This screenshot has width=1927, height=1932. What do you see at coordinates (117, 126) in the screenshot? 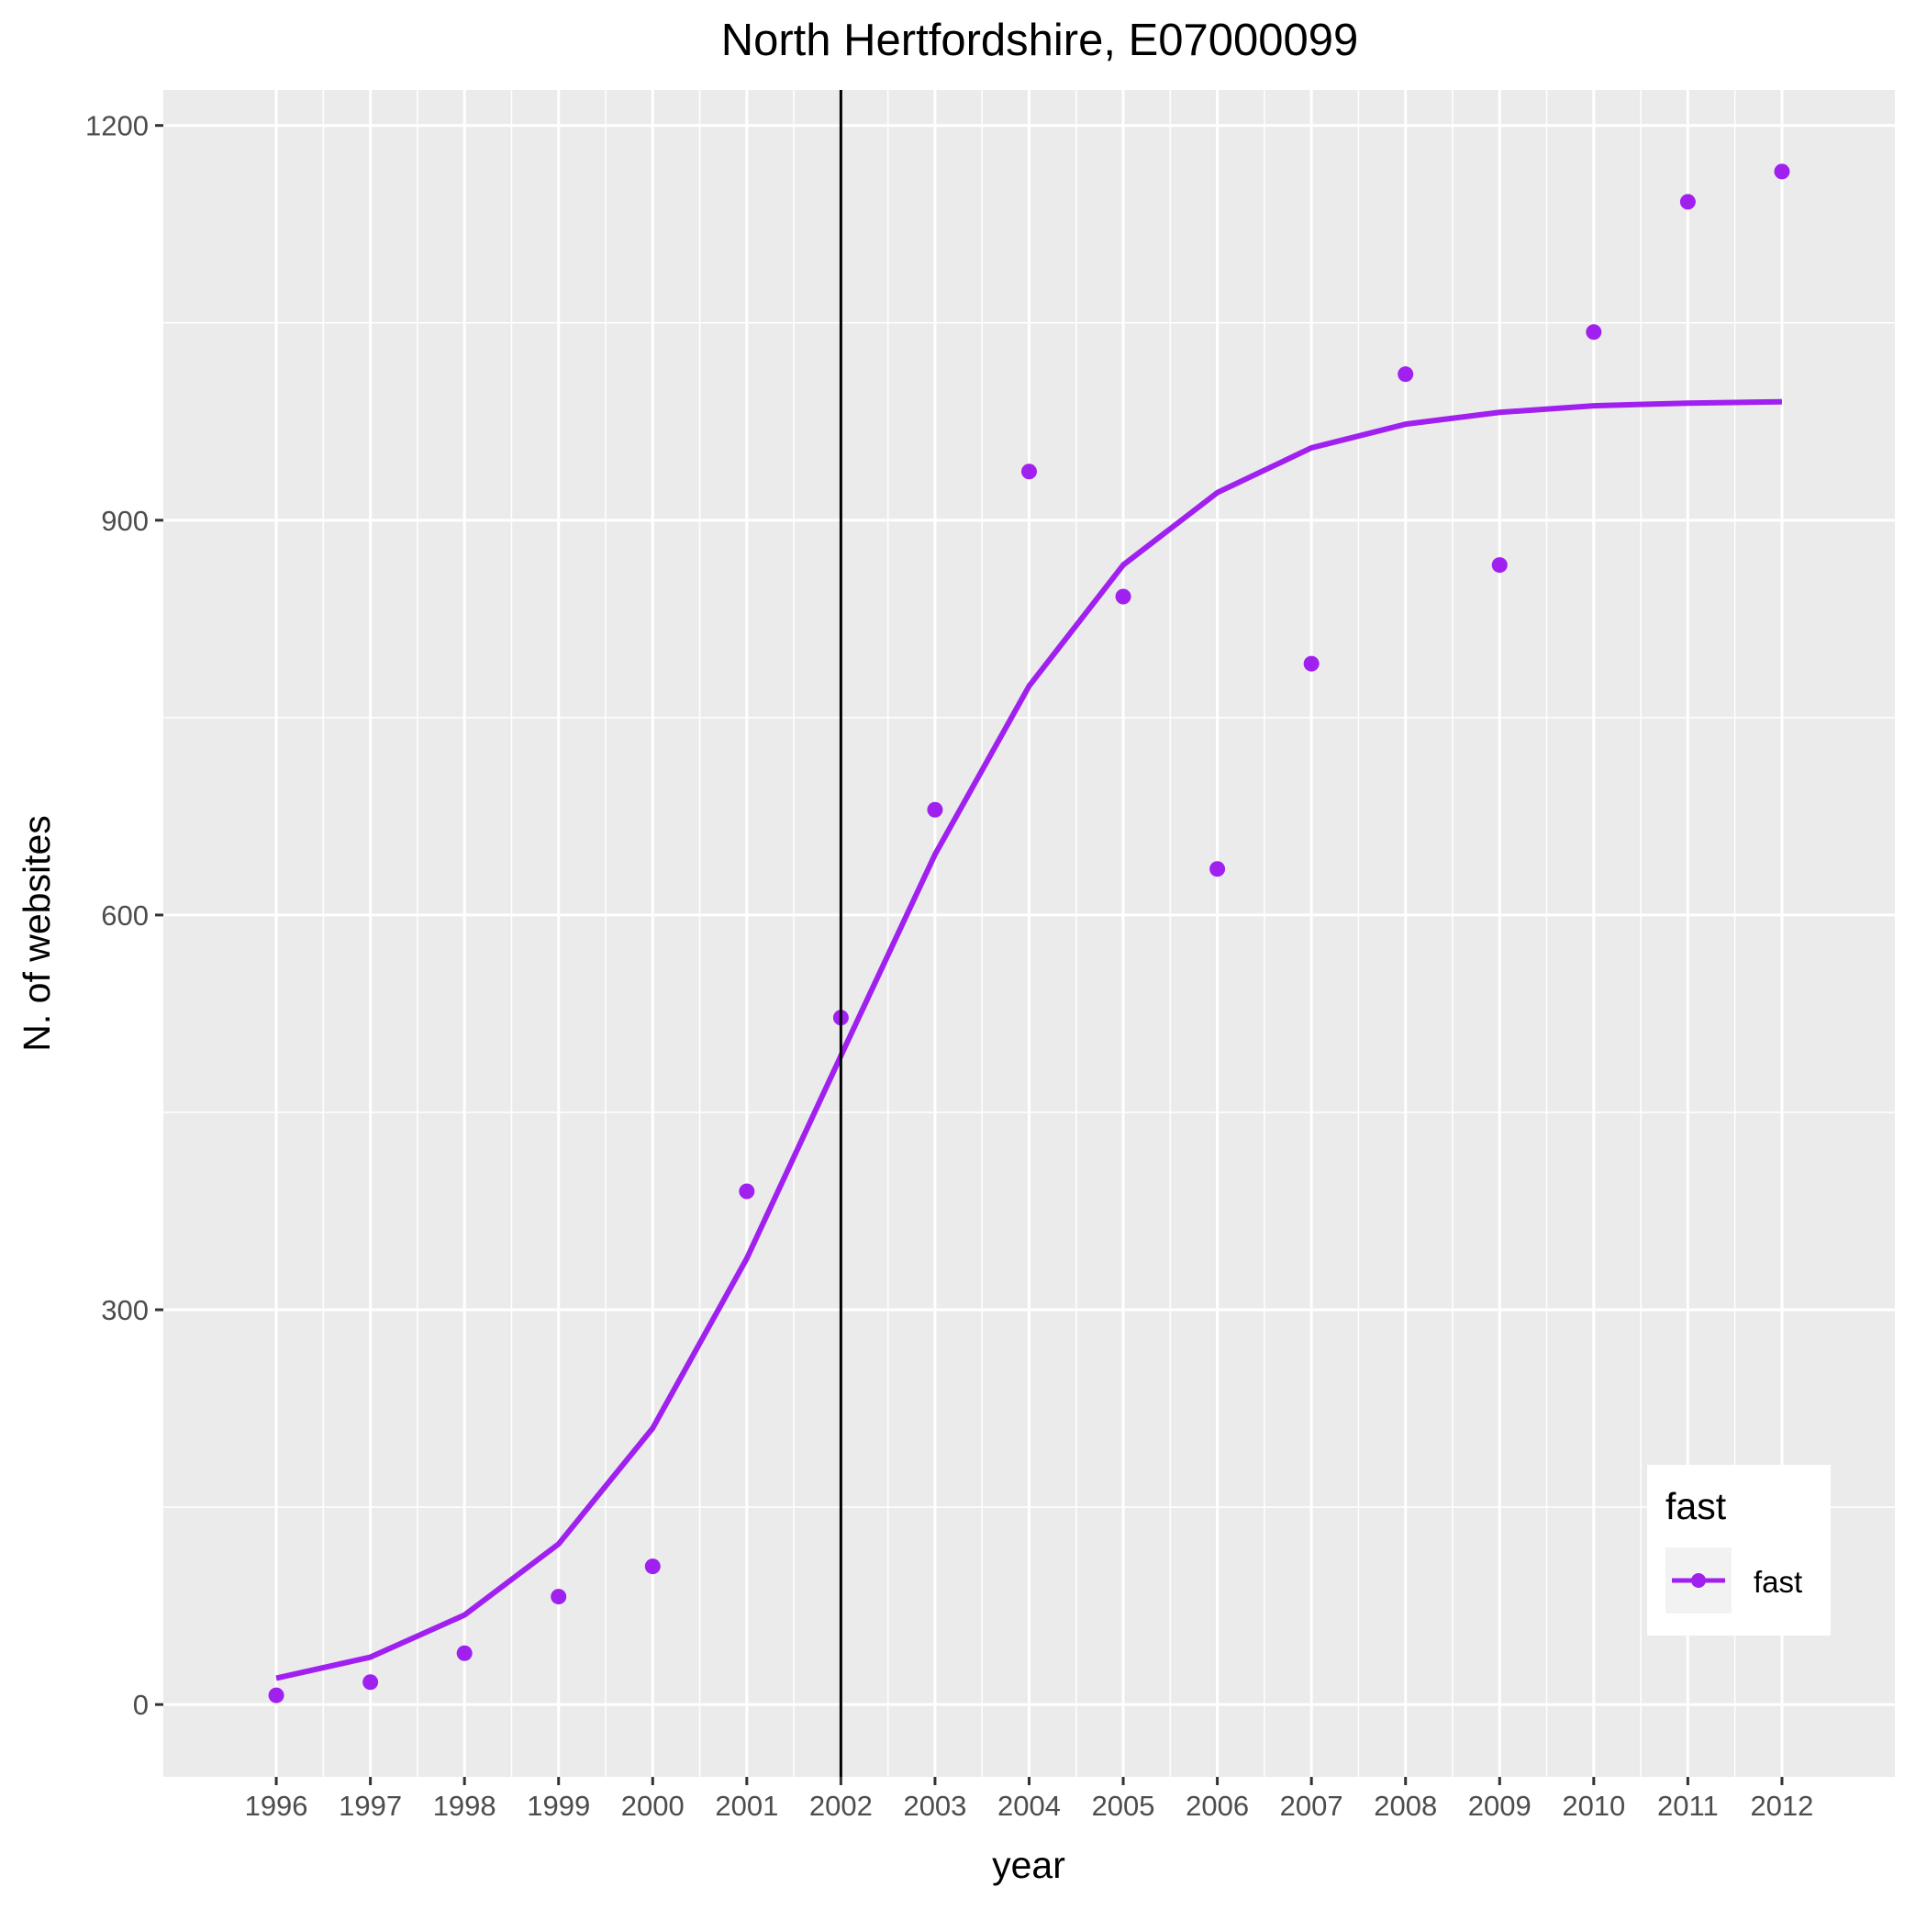
I see `y-tick-label: 1200` at bounding box center [117, 126].